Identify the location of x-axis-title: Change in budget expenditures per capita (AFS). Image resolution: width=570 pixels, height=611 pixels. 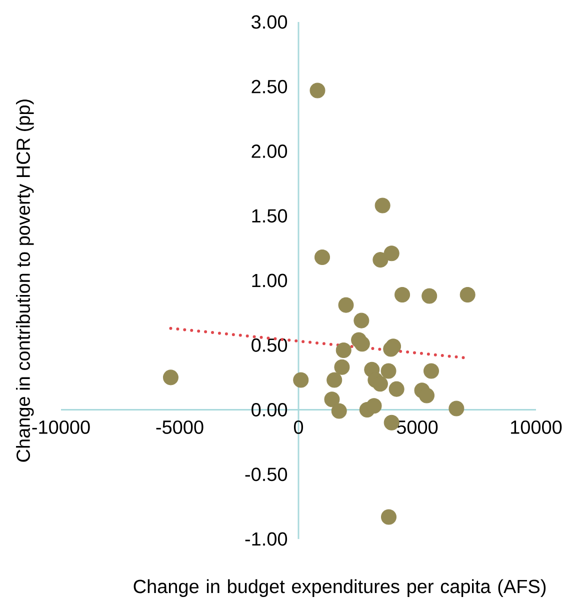
(340, 588).